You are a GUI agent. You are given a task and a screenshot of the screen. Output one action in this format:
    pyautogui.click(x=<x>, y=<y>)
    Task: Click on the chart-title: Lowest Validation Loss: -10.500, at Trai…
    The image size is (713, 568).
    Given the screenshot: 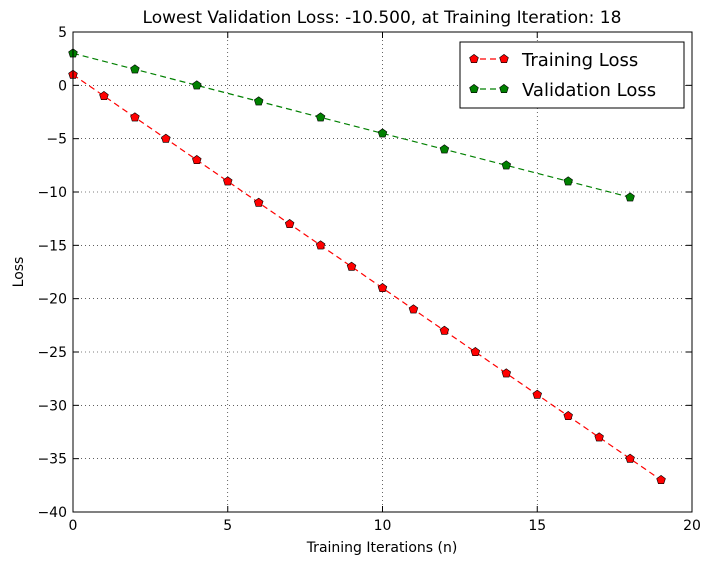 What is the action you would take?
    pyautogui.click(x=382, y=18)
    